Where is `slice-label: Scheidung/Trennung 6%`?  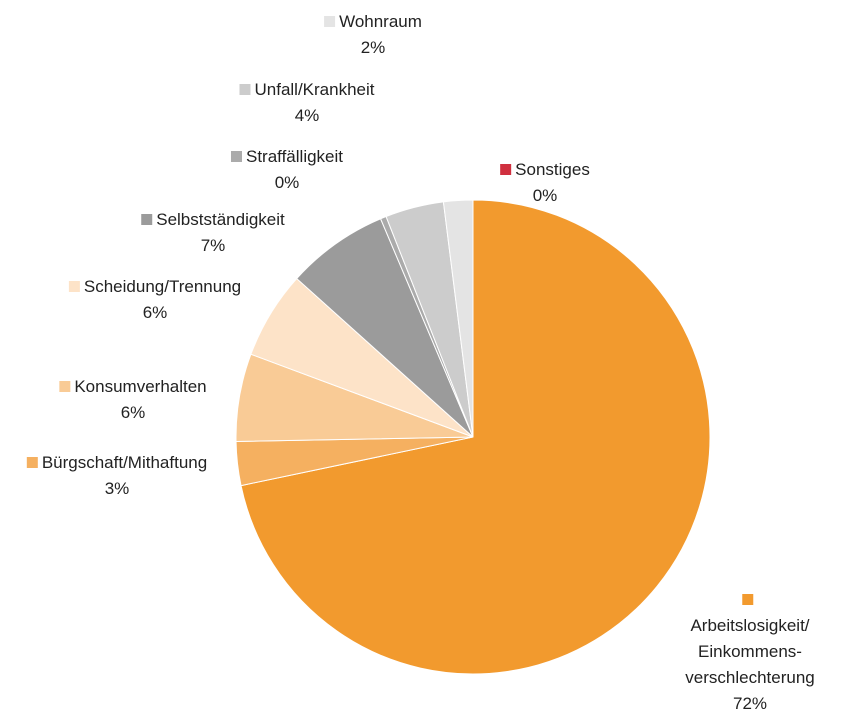
slice-label: Scheidung/Trennung 6% is located at coordinates (155, 300).